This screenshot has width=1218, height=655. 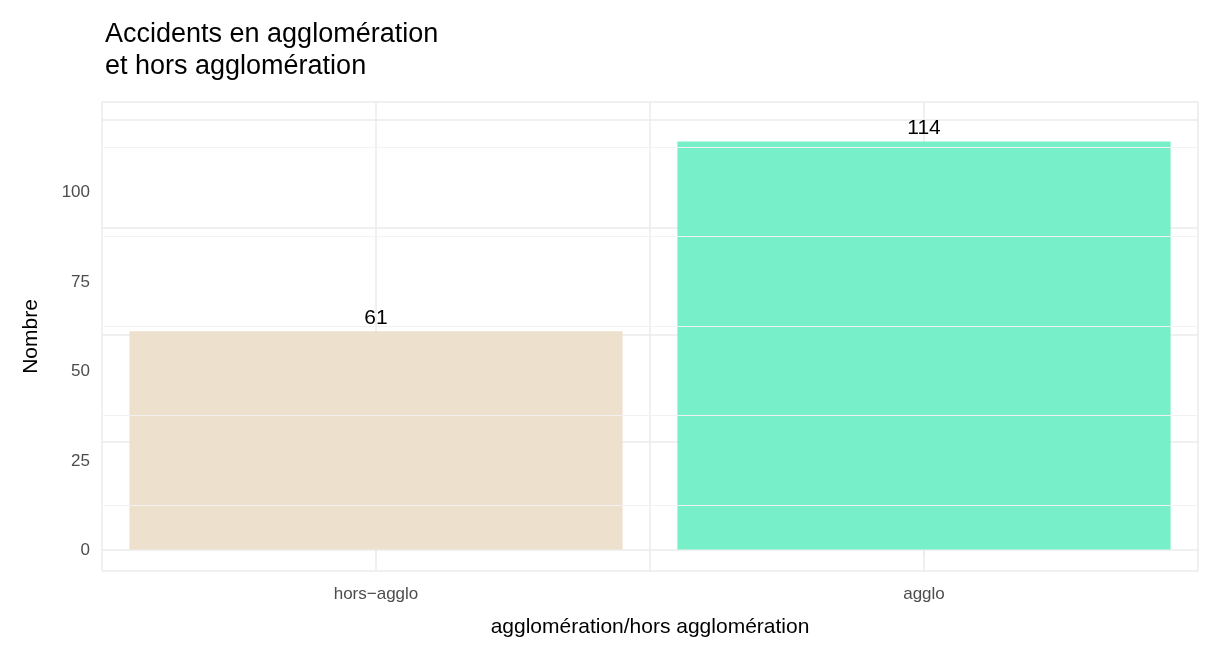 What do you see at coordinates (80, 460) in the screenshot?
I see `y-tick-label: 25` at bounding box center [80, 460].